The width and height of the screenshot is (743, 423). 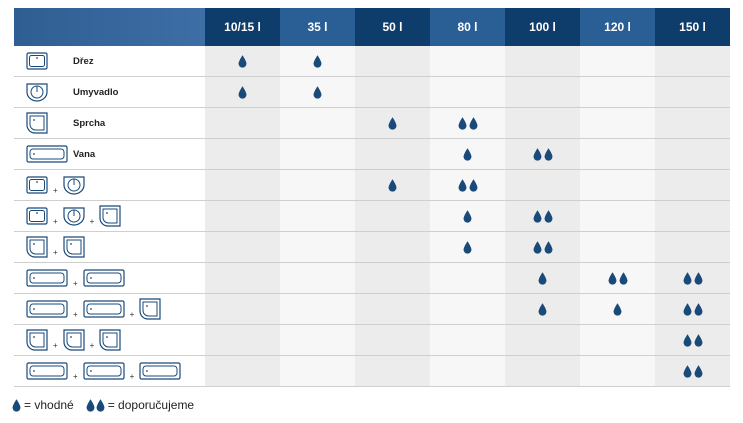 What do you see at coordinates (83, 61) in the screenshot?
I see `row-label: Dřez` at bounding box center [83, 61].